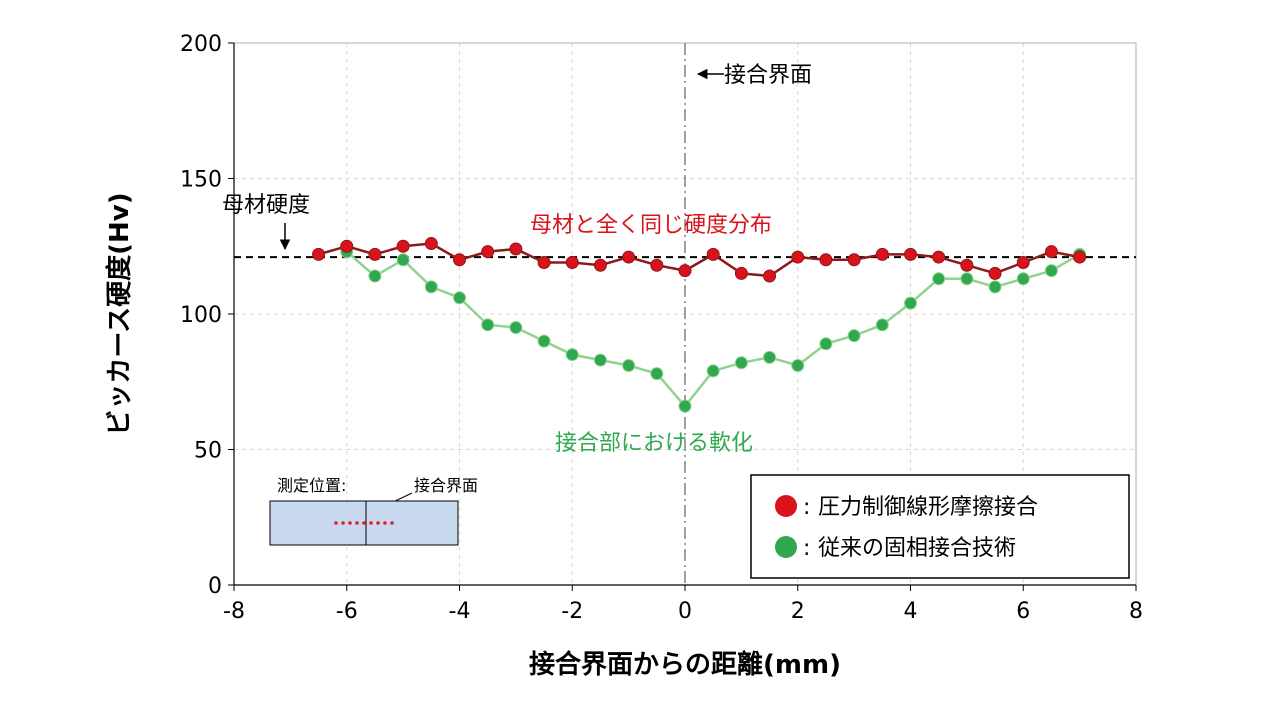 The width and height of the screenshot is (1280, 720). Describe the element at coordinates (1023, 611) in the screenshot. I see `x-tick-label: 6` at that location.